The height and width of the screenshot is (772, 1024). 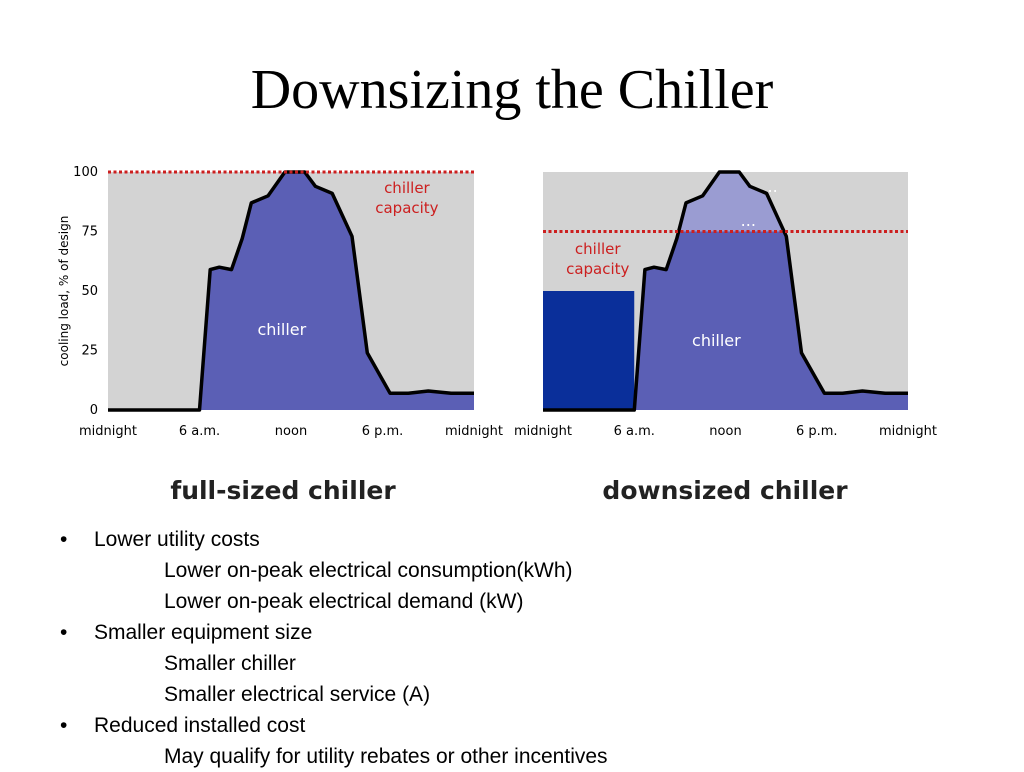 What do you see at coordinates (344, 601) in the screenshot?
I see `sub-bullet-item: Lower on-peak electrical demand (kW)` at bounding box center [344, 601].